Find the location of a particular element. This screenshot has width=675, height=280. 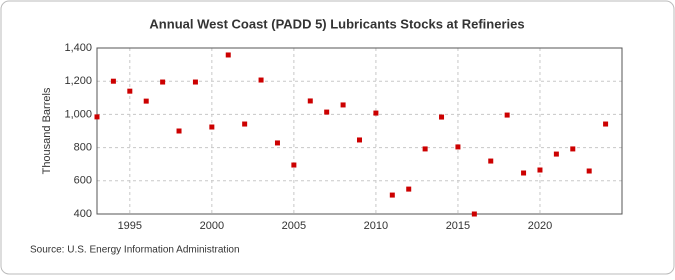

x-tick-label: 1995 is located at coordinates (130, 226).